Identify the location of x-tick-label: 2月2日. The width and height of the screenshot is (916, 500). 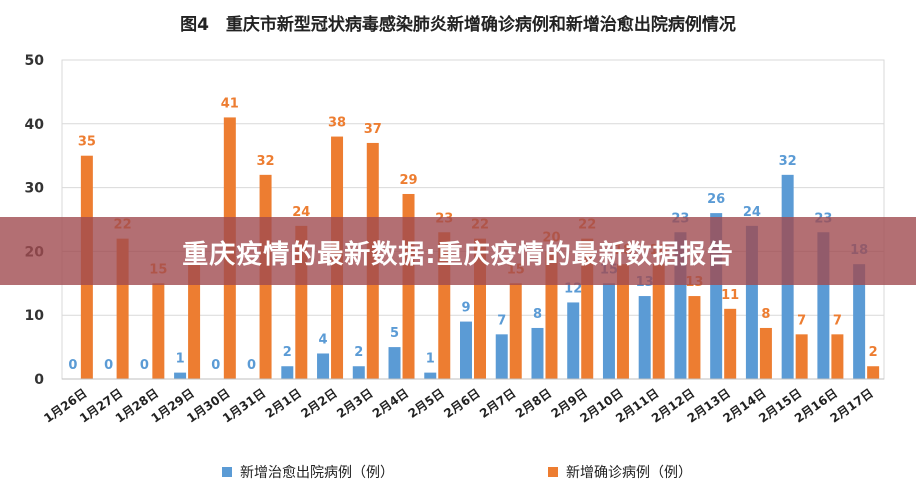
(318, 403).